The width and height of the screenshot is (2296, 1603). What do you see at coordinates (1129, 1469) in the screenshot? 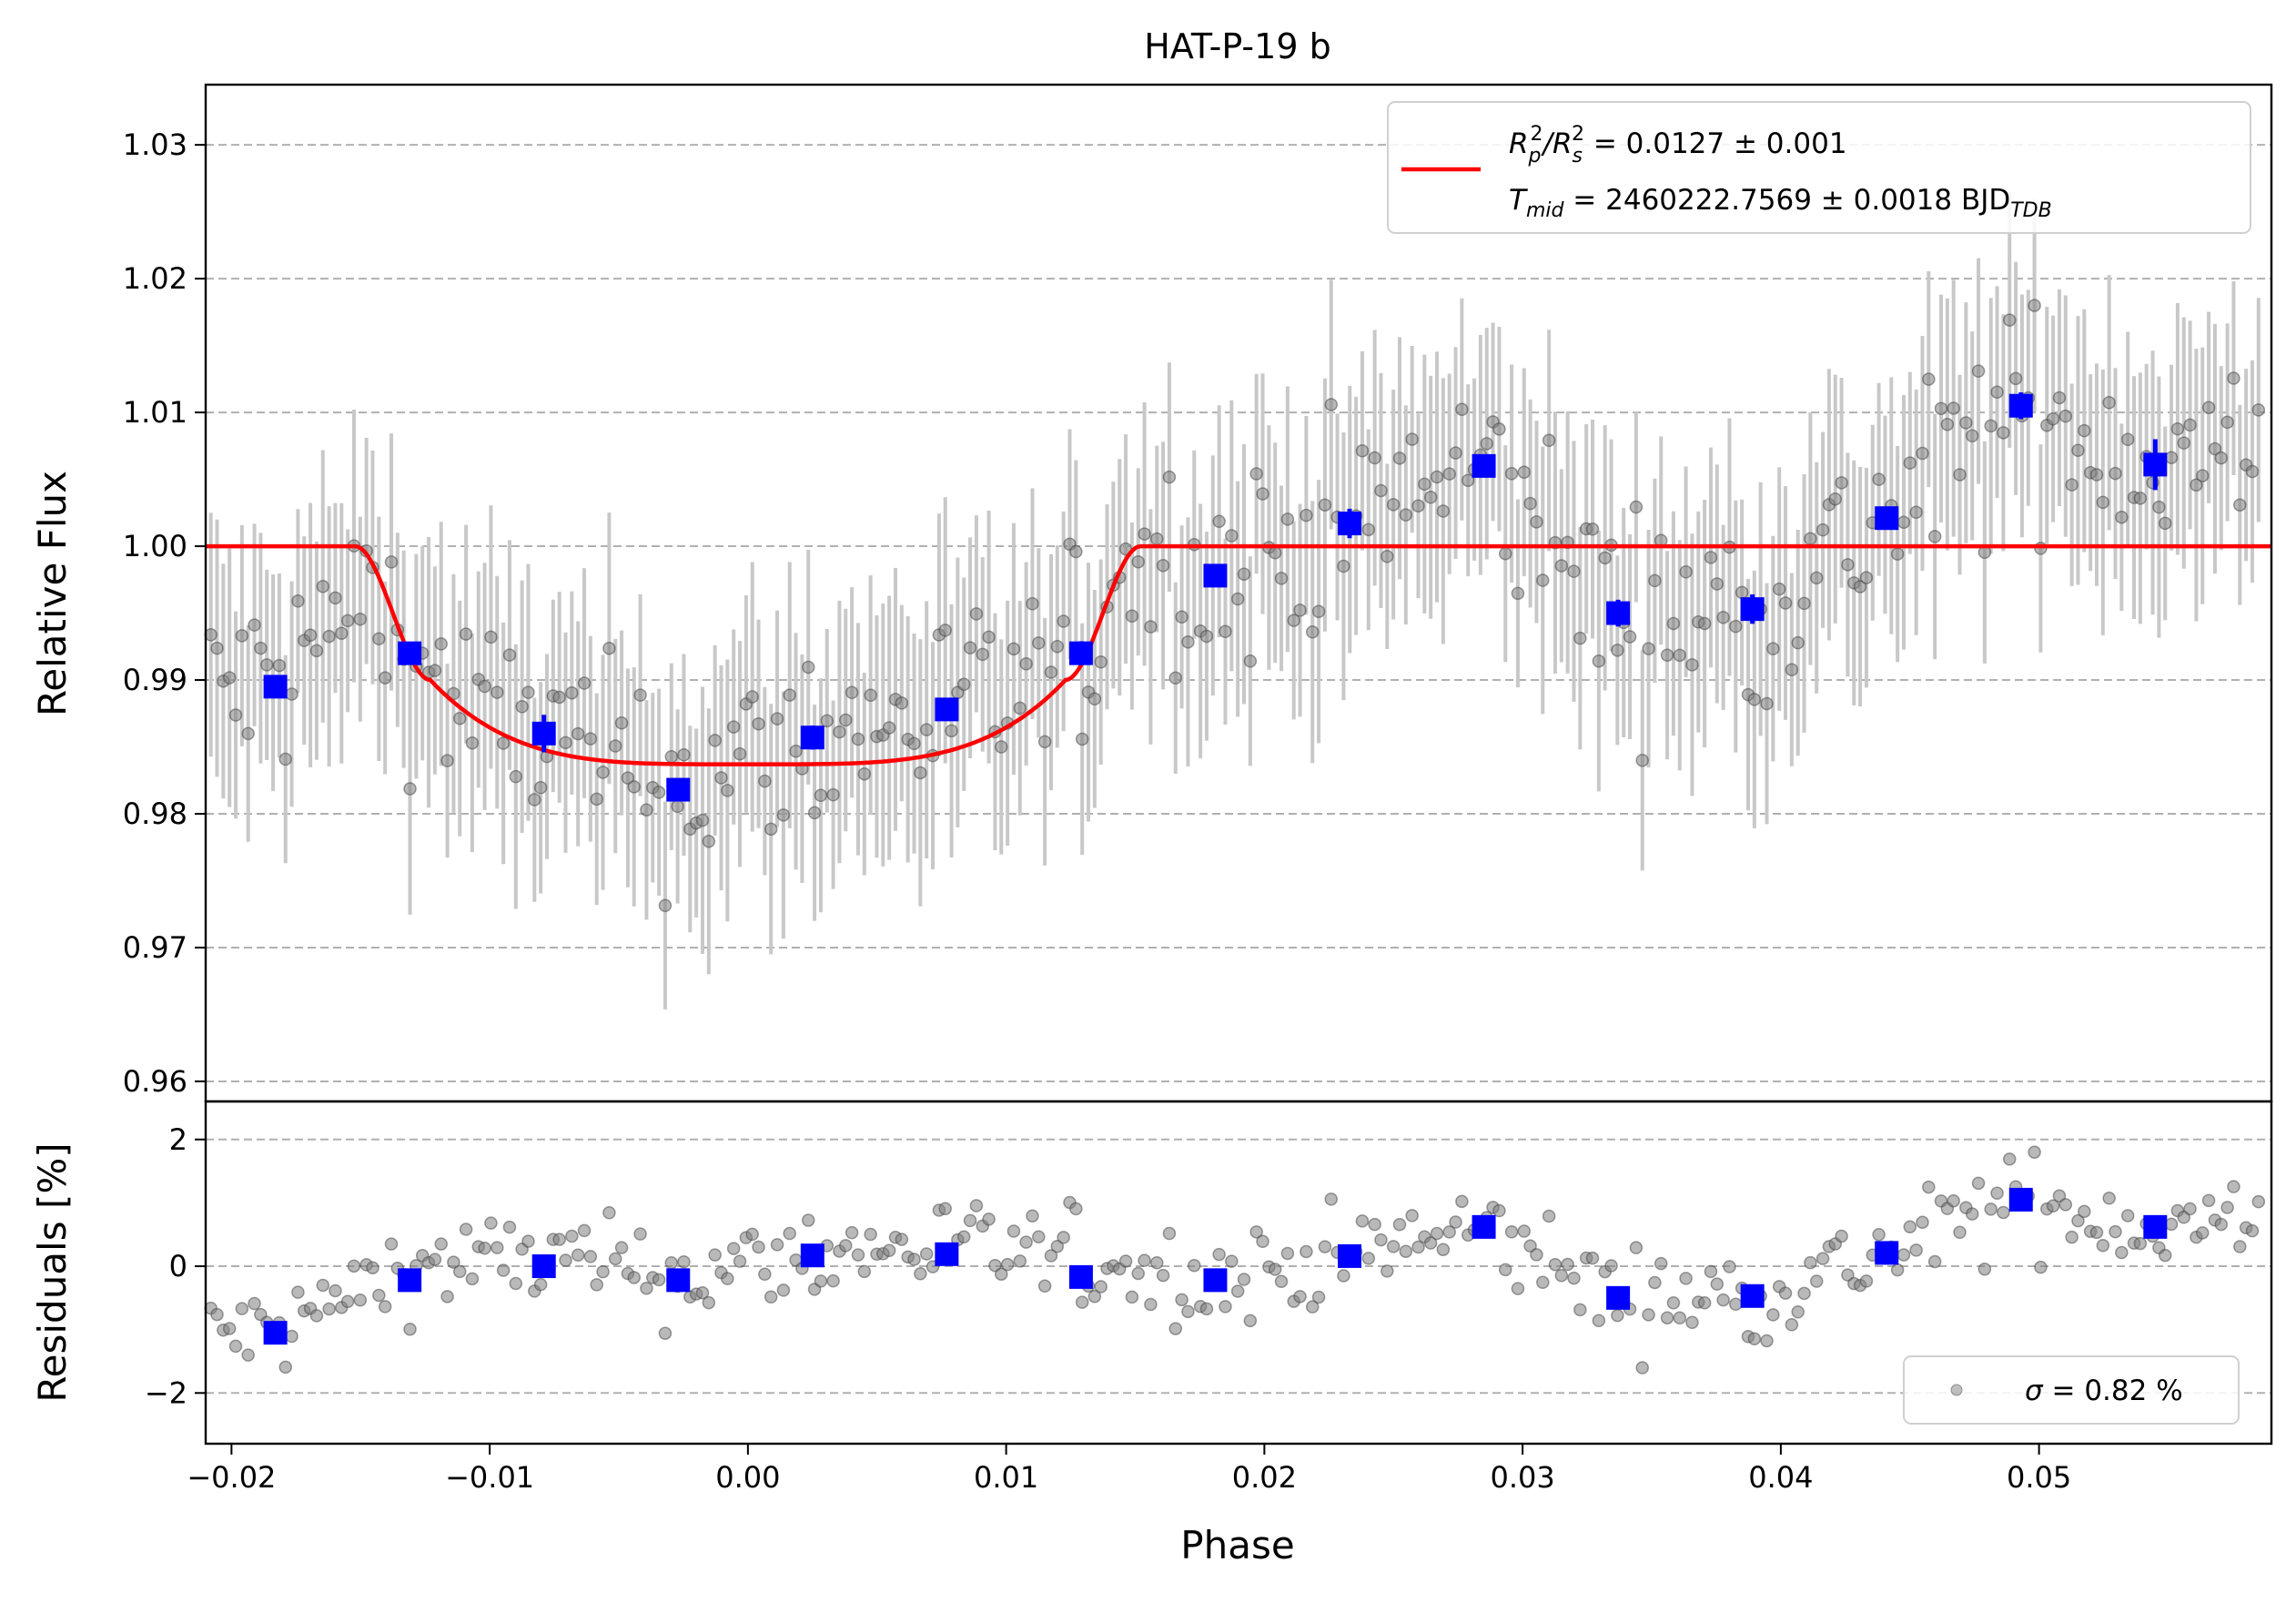
I see `bottom-x-ticks: −0.02 −0.01 0.00 0.01 0.02 0.03 0.04 0.05` at bounding box center [1129, 1469].